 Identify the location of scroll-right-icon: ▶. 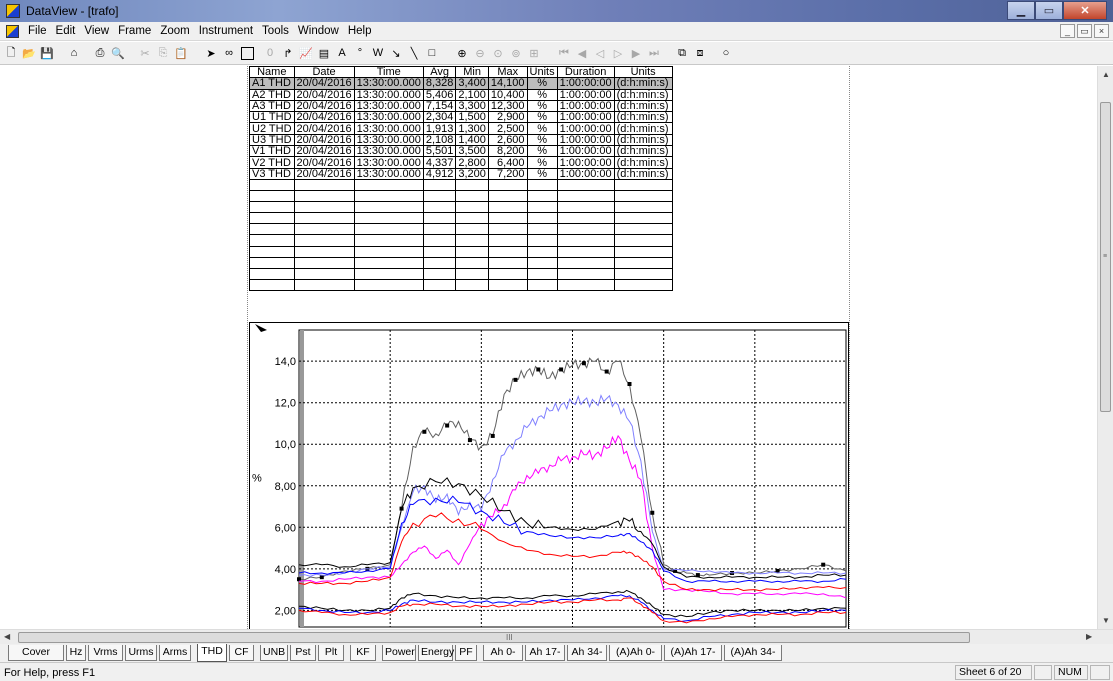
(1089, 636).